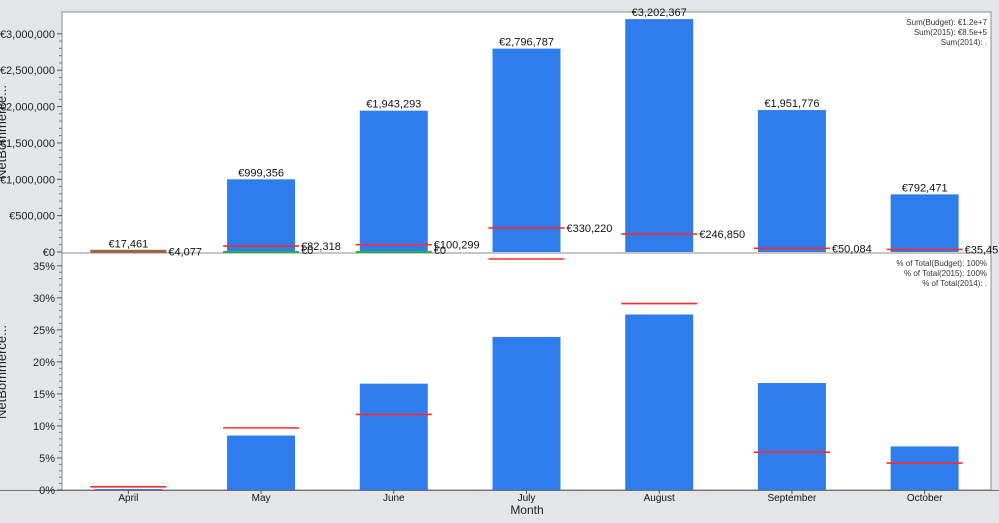  What do you see at coordinates (27, 144) in the screenshot?
I see `top-y-tick-label: €1,500,000` at bounding box center [27, 144].